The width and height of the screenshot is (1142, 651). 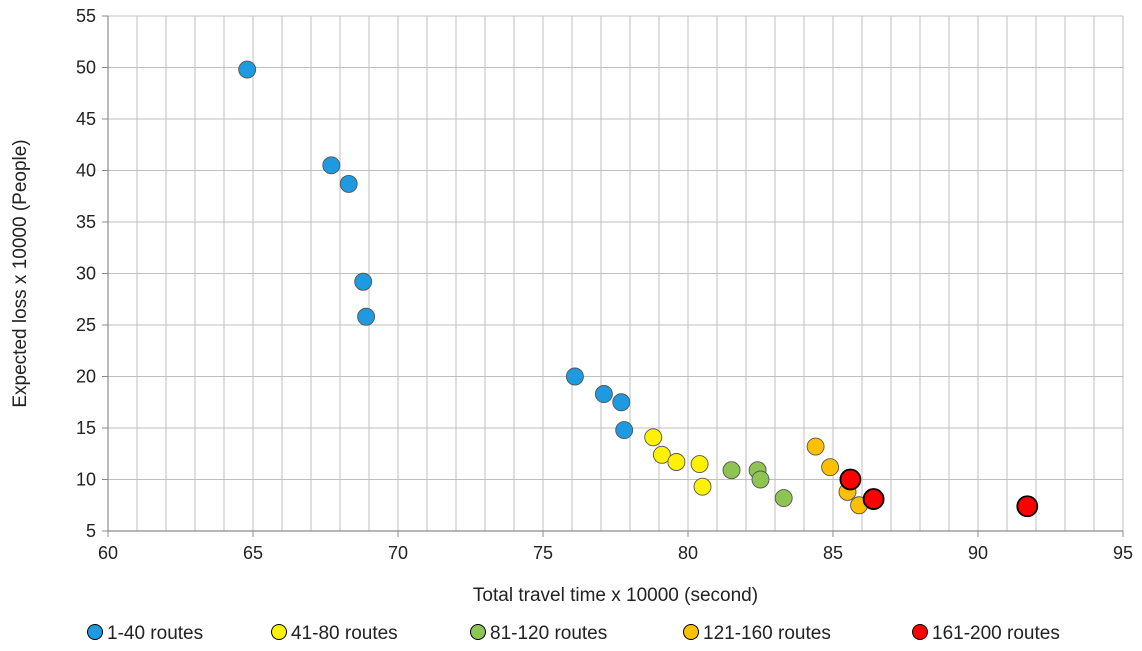 I want to click on y-tick-label: 45, so click(x=86, y=119).